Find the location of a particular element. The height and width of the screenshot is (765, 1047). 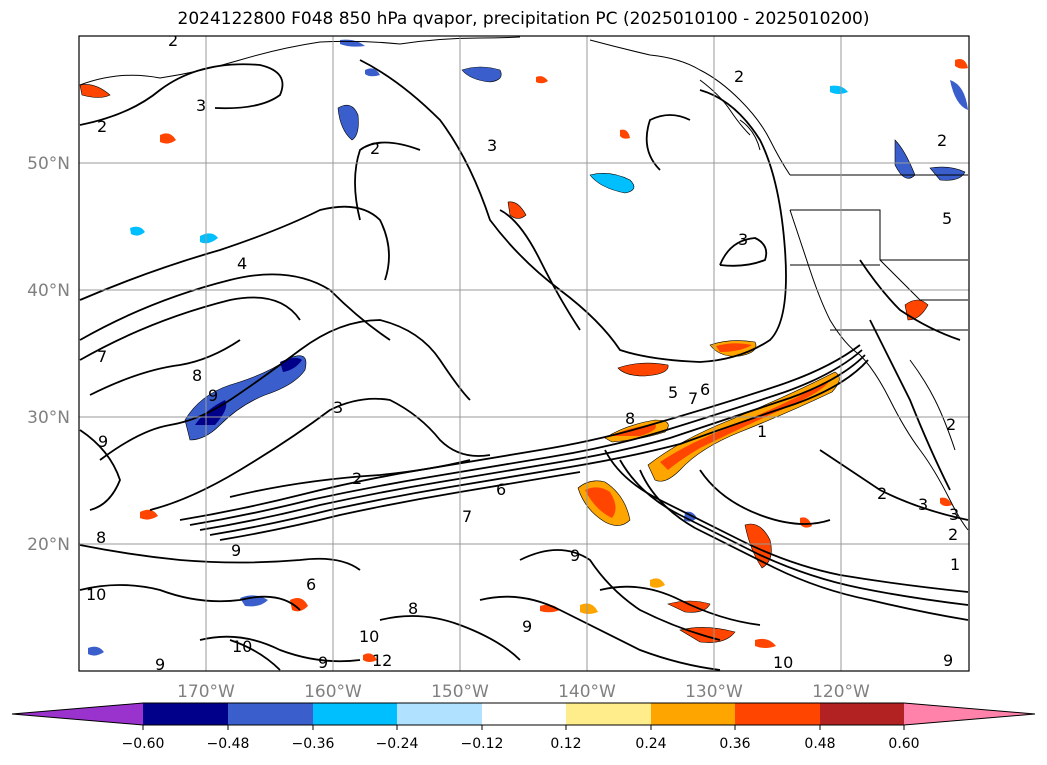

colorbar-tick-label: 0.60 is located at coordinates (903, 744).